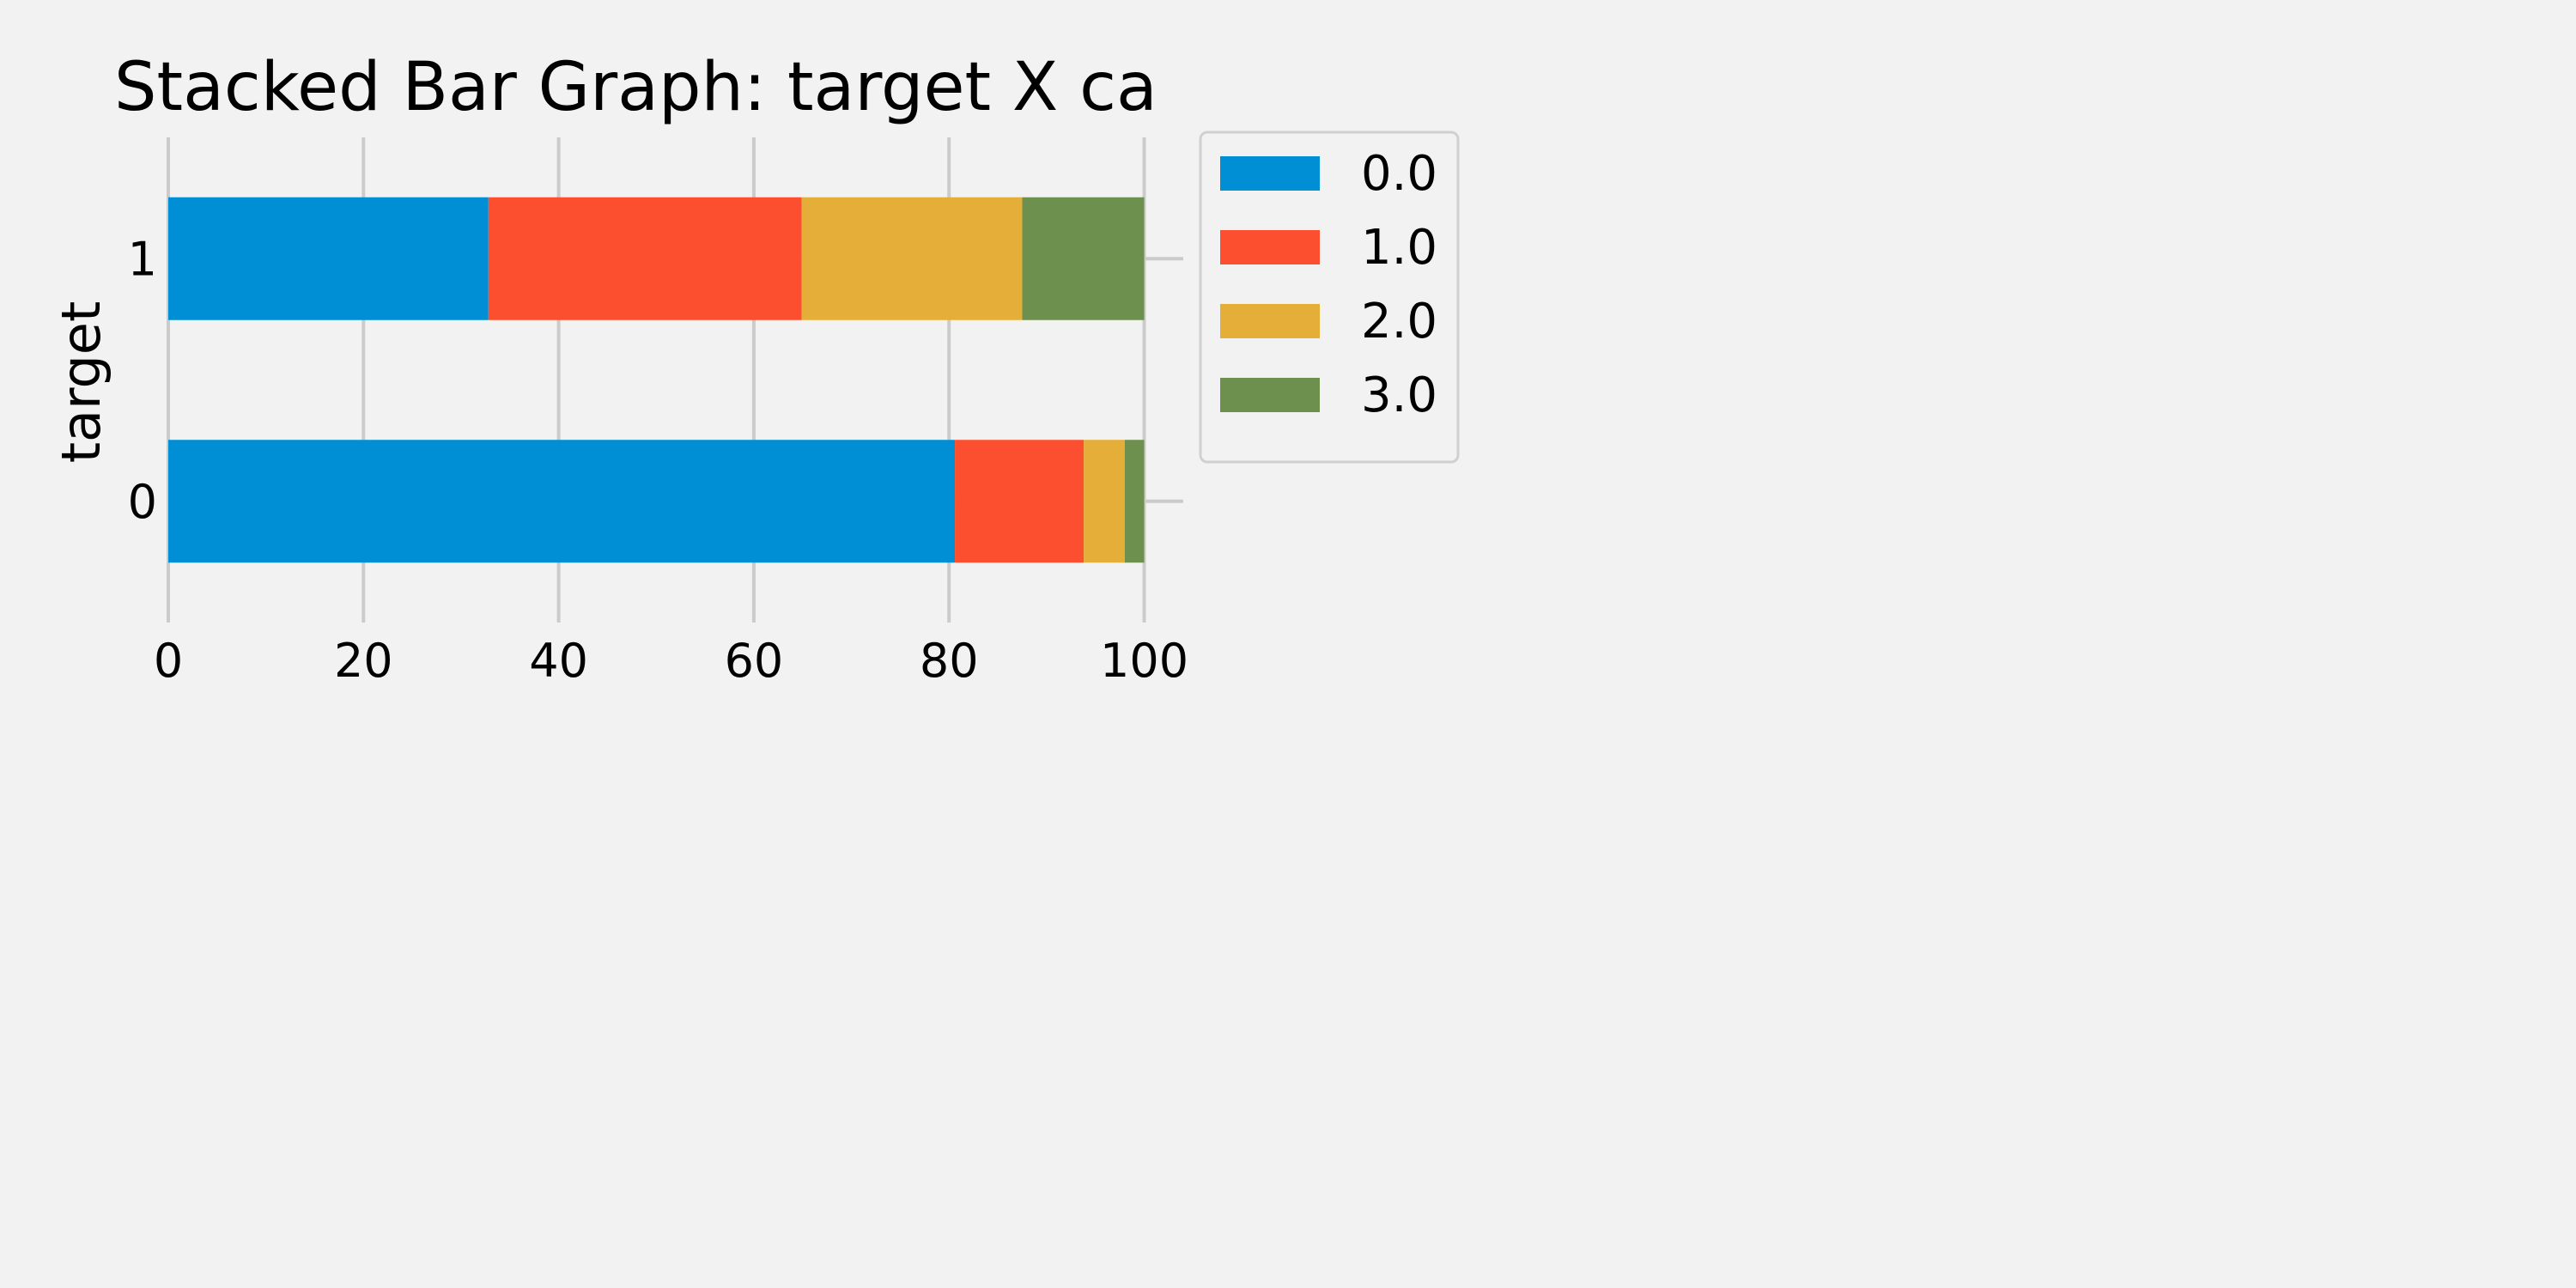  Describe the element at coordinates (1399, 248) in the screenshot. I see `legend-label: 1.0` at that location.